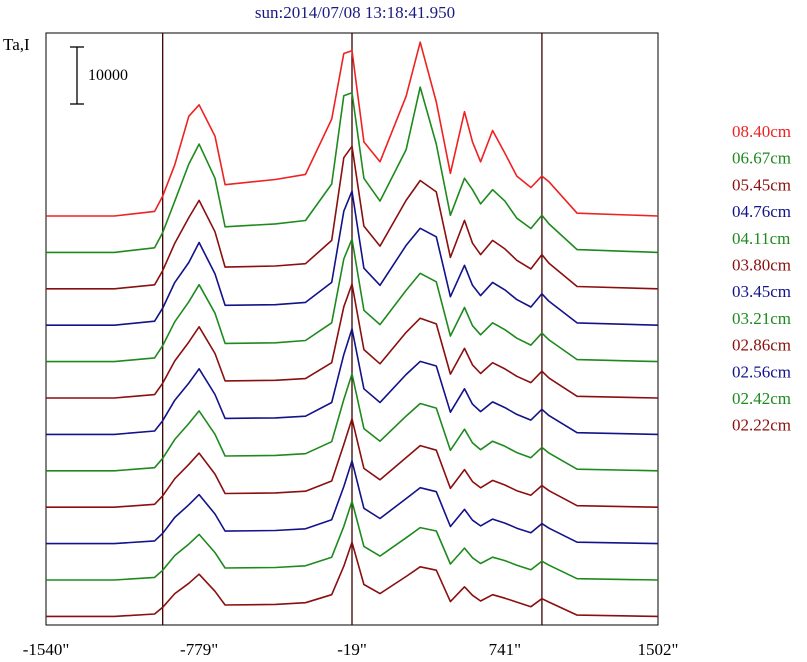 The width and height of the screenshot is (807, 662). What do you see at coordinates (46, 649) in the screenshot?
I see `x-tick-label: -1540"` at bounding box center [46, 649].